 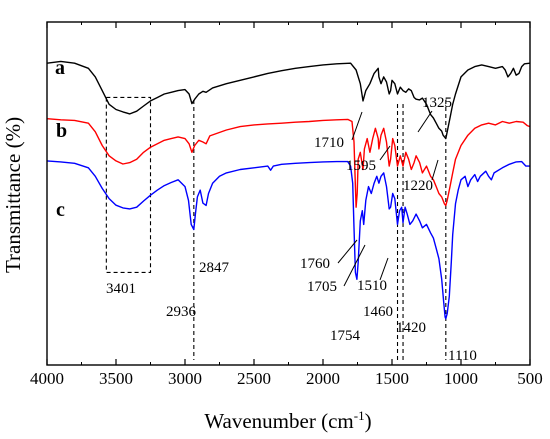 I want to click on annotation-1710: 1710, so click(x=329, y=143).